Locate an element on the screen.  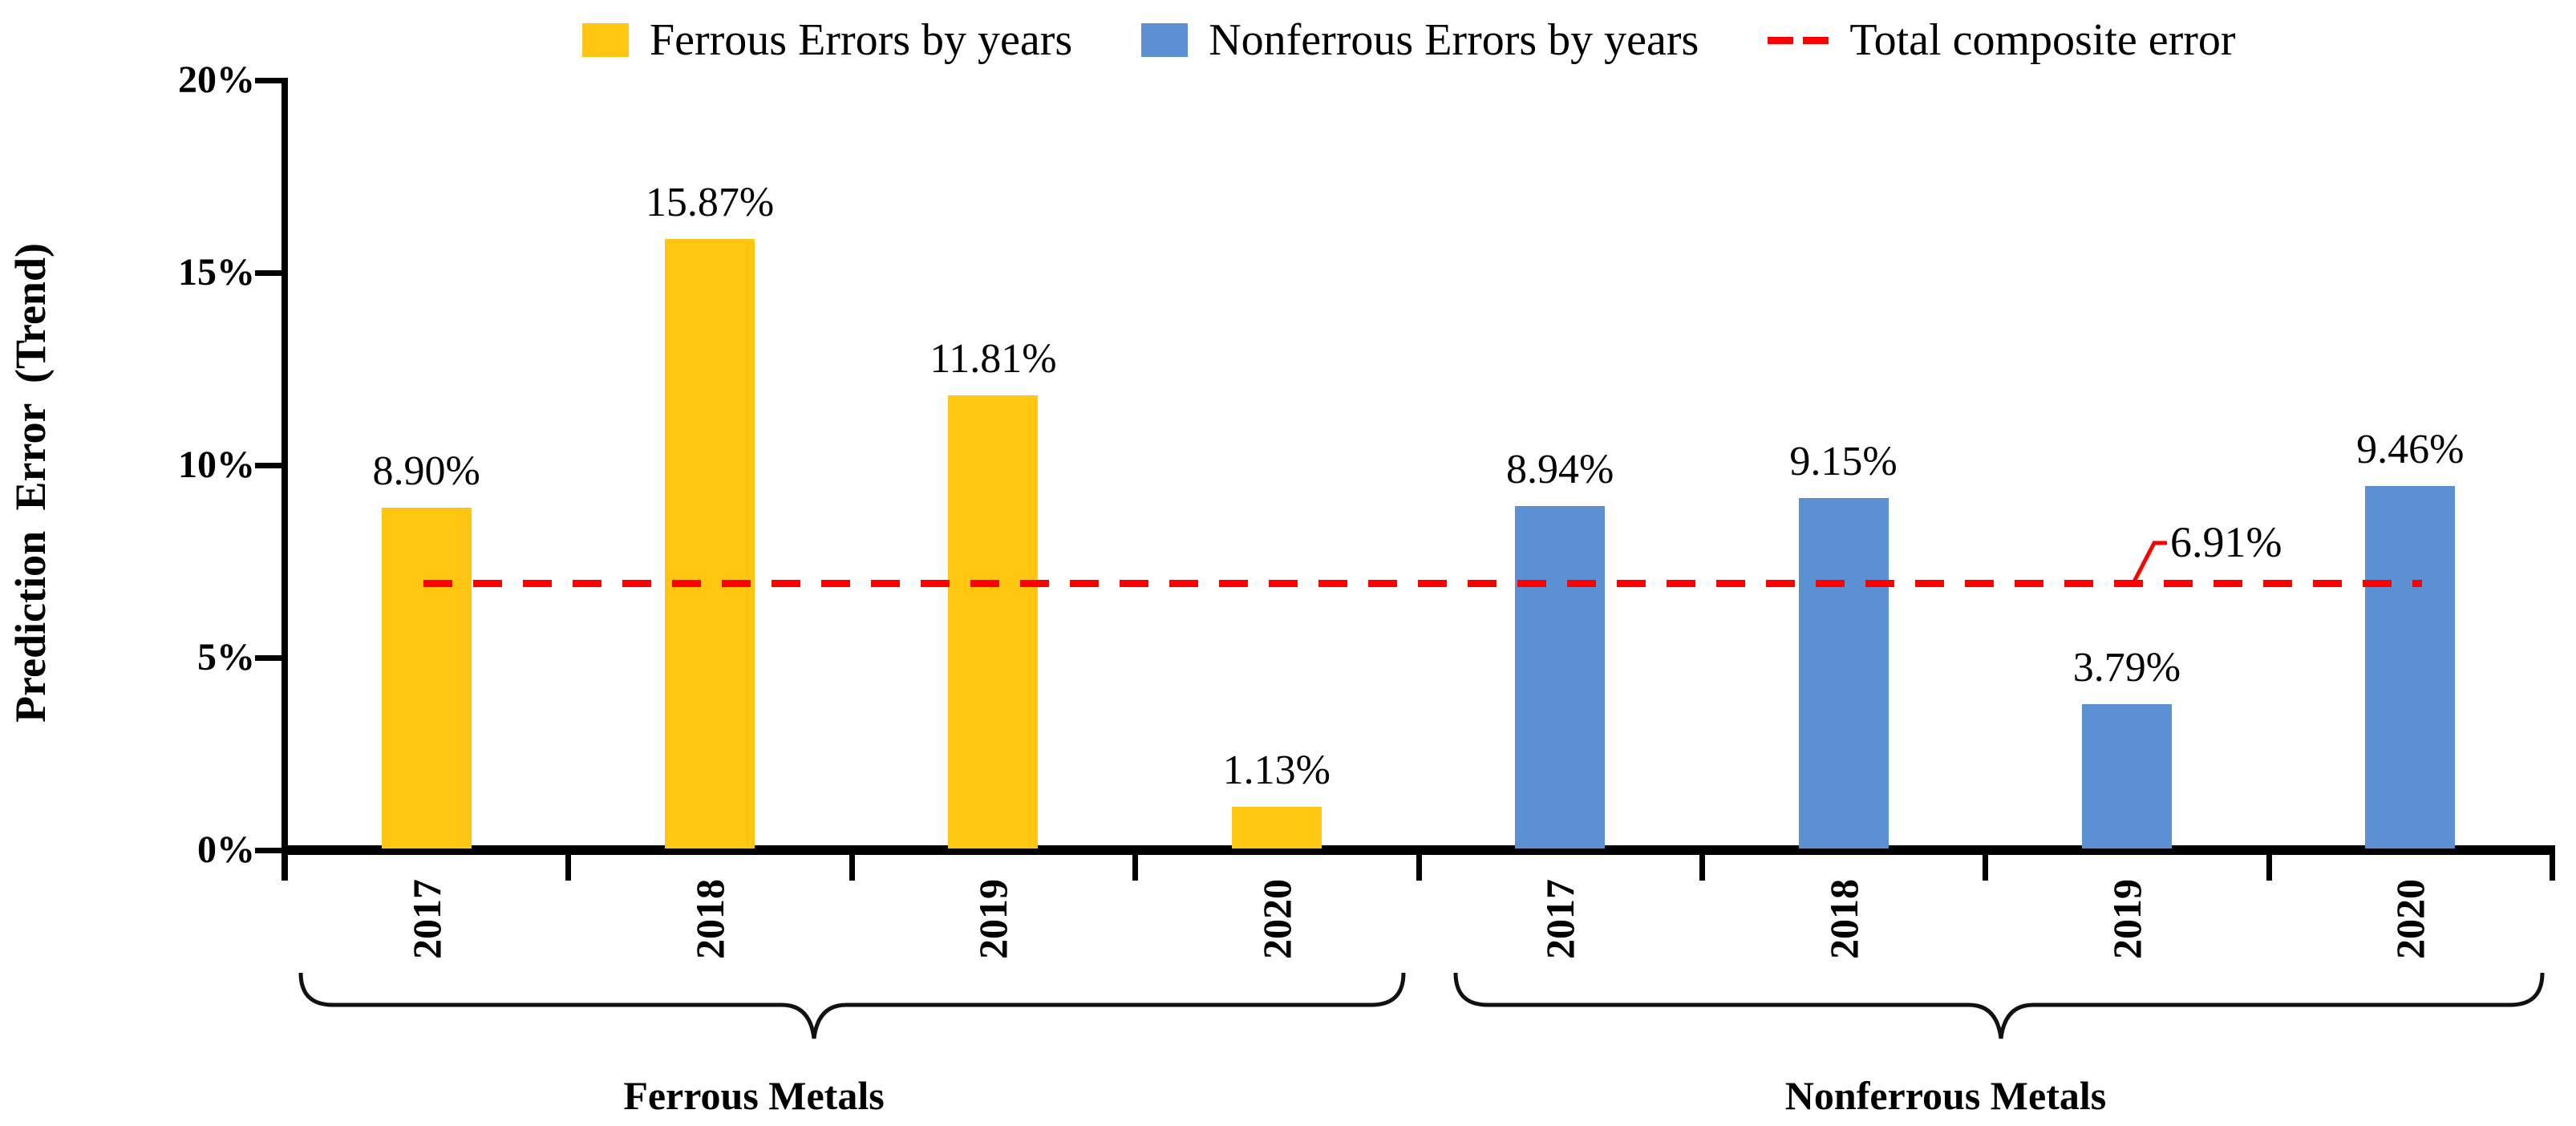
bar-ferrous-2018 is located at coordinates (710, 544).